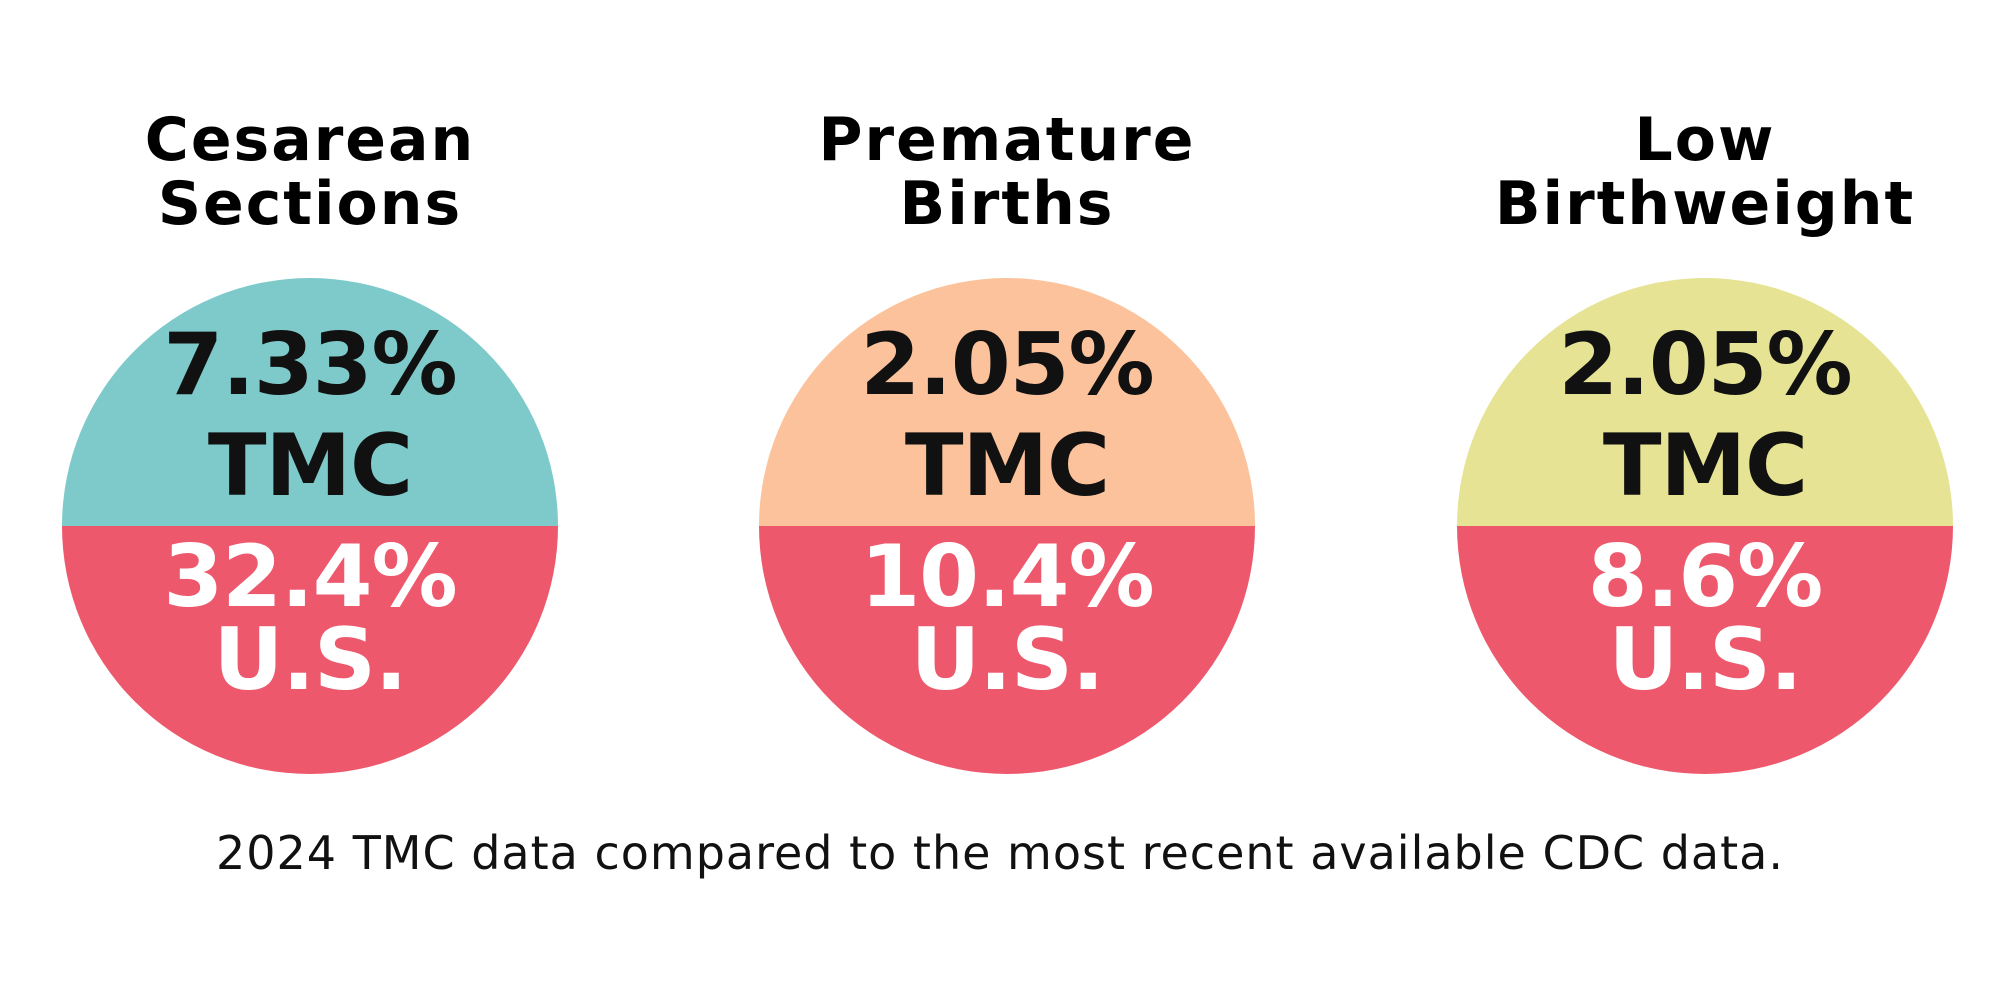 This screenshot has width=2000, height=1000. I want to click on panel-title-line: Cesarean, so click(310, 140).